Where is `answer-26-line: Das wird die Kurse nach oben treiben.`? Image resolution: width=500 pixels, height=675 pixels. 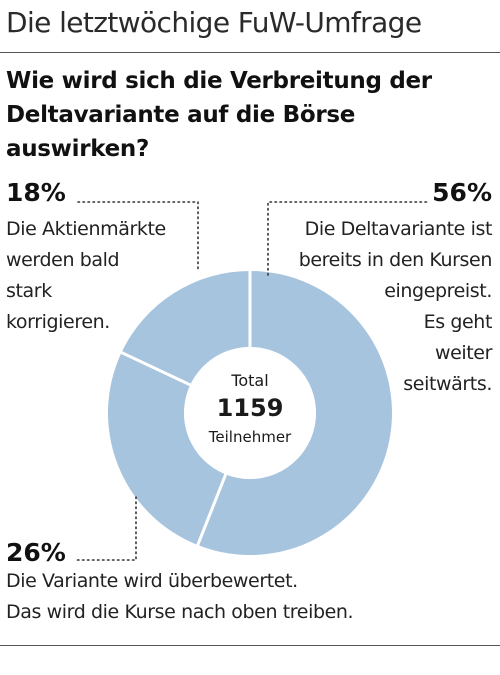
answer-26-line: Das wird die Kurse nach oben treiben. is located at coordinates (180, 612).